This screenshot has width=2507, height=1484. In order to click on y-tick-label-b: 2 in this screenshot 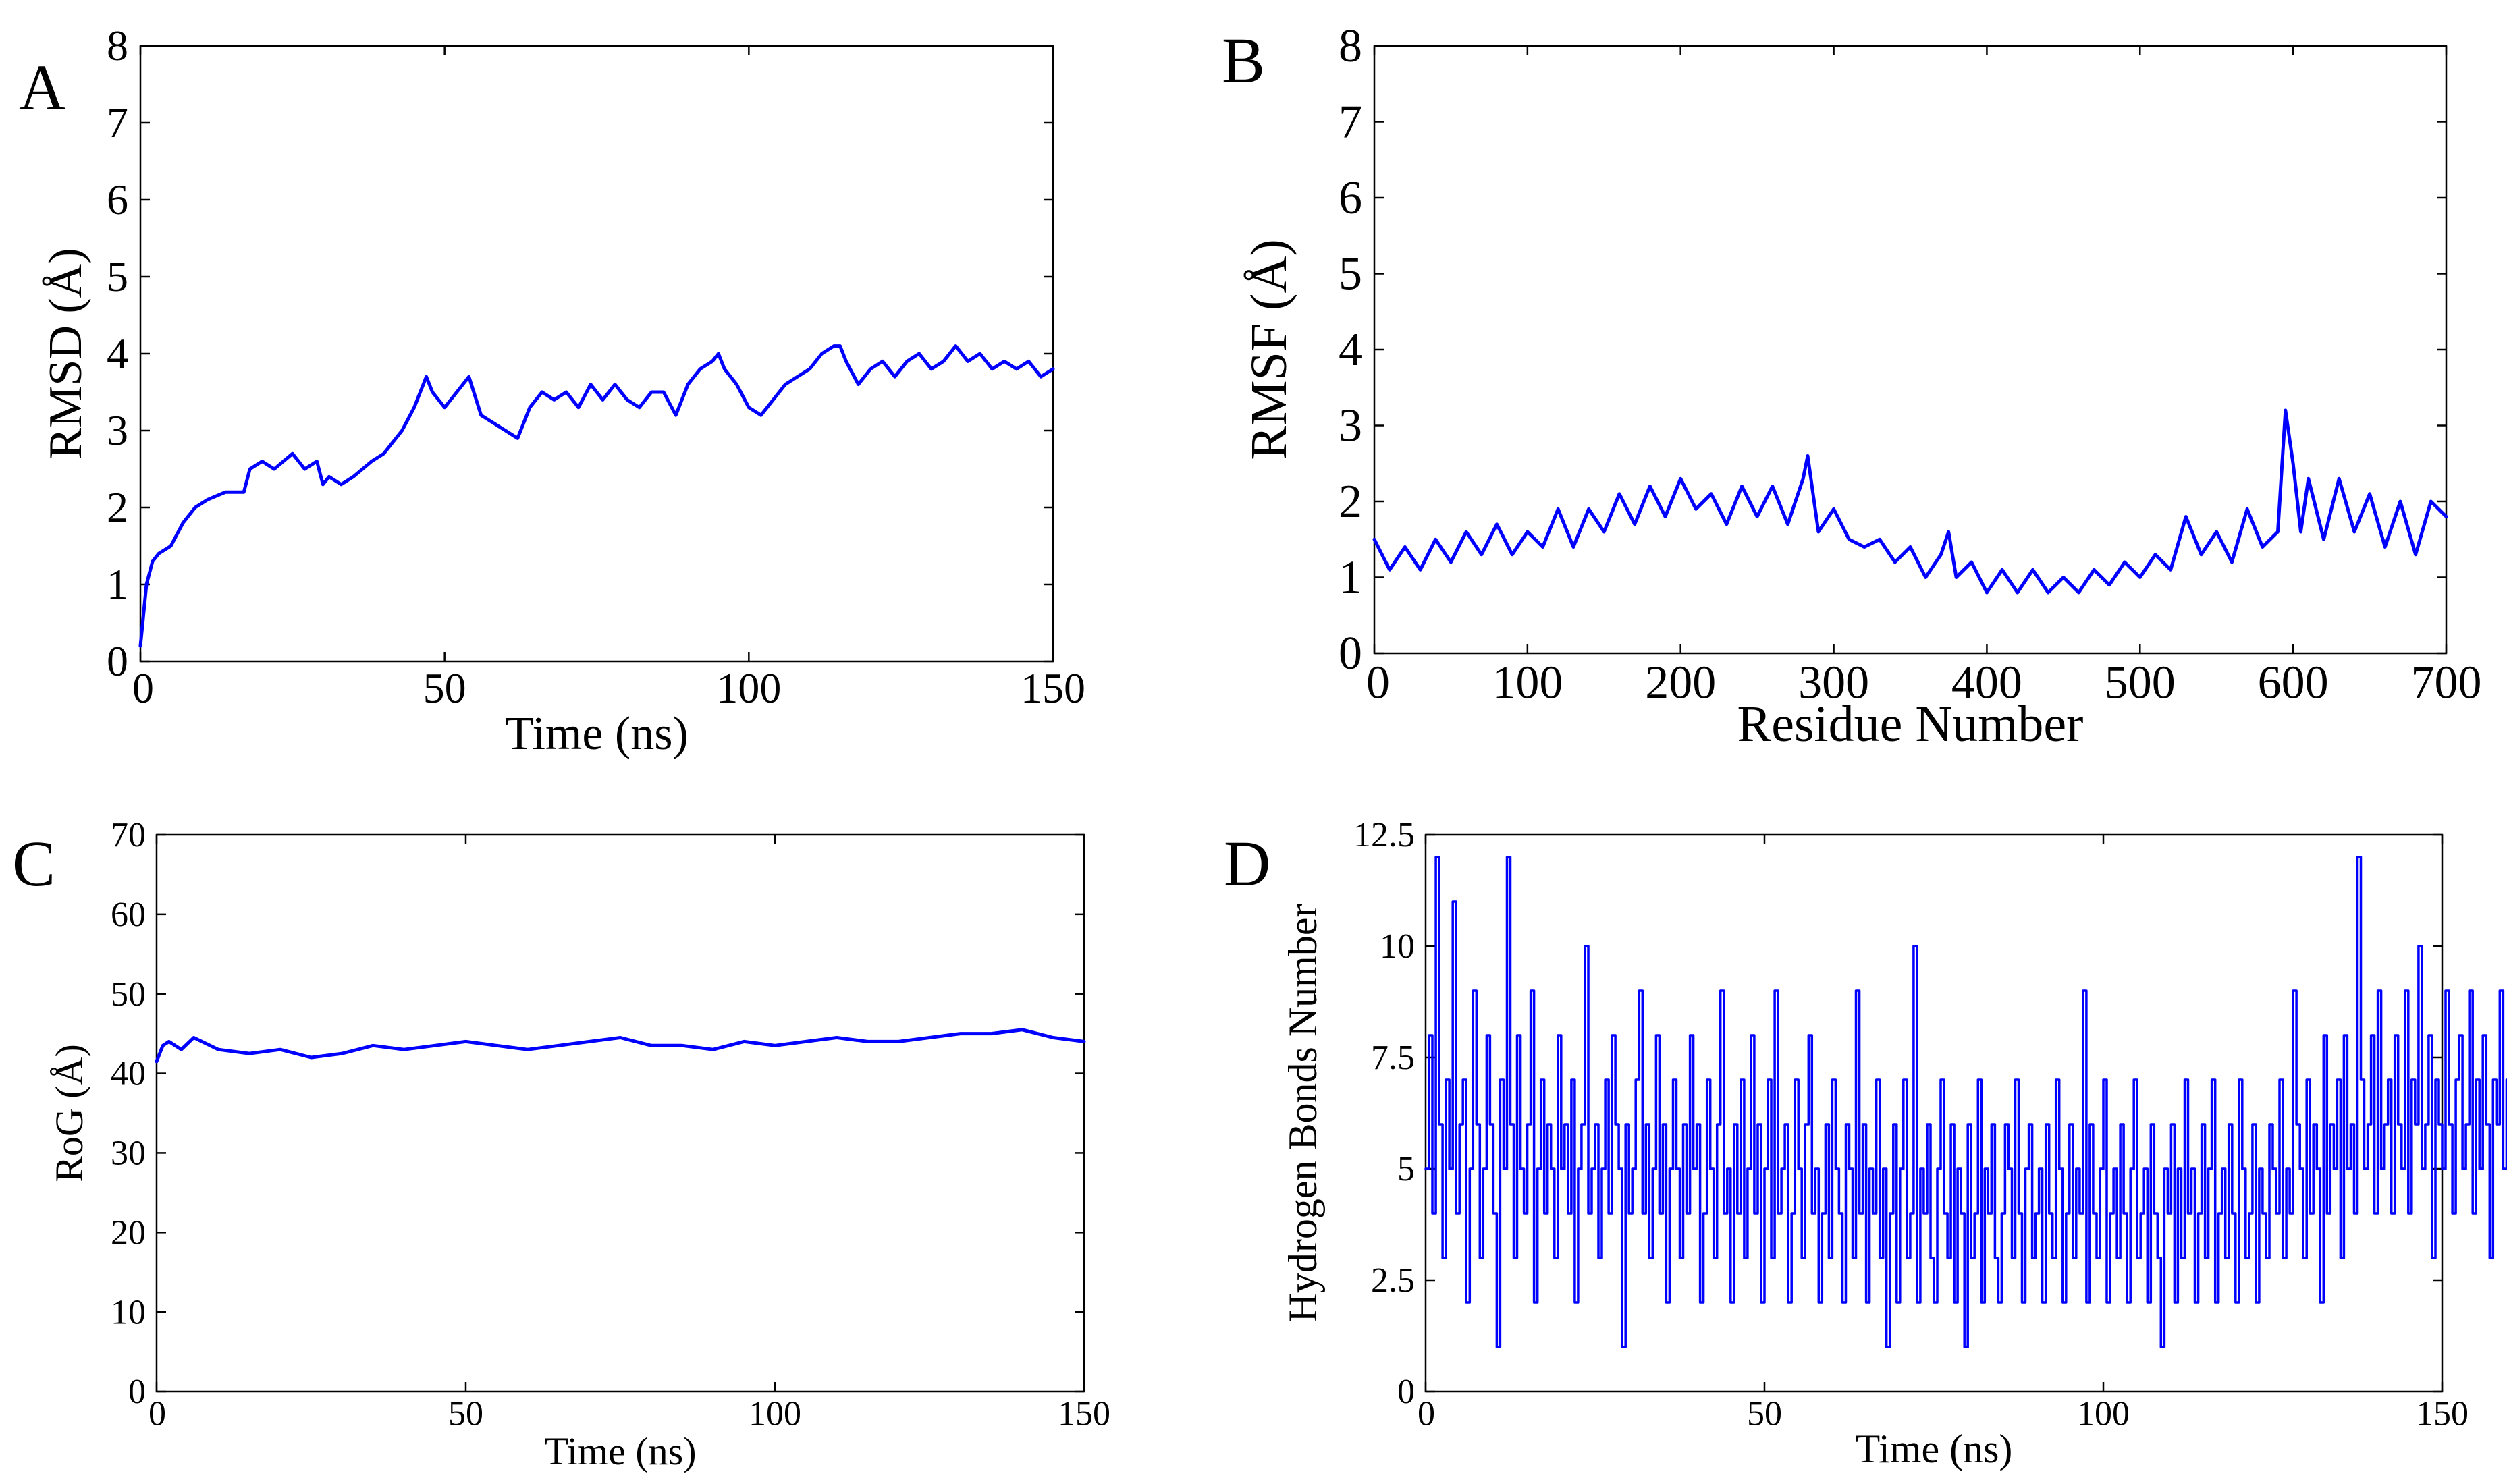, I will do `click(1350, 502)`.